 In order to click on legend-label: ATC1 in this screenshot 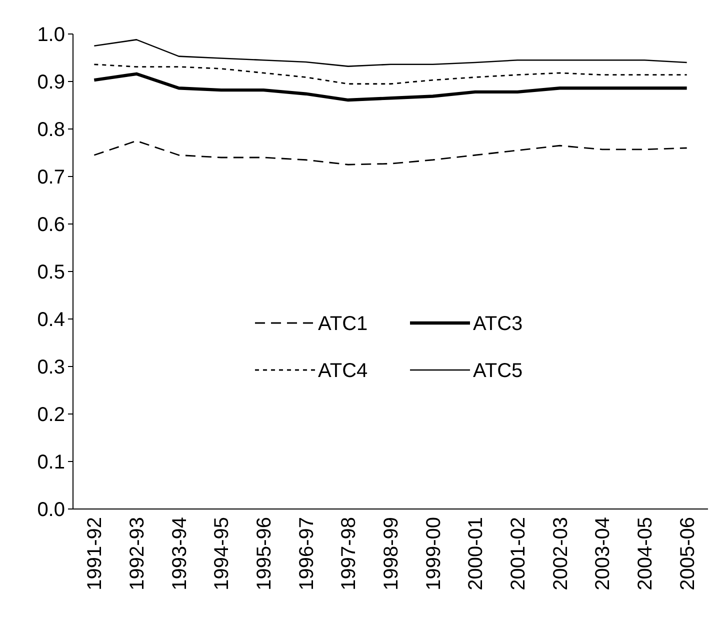, I will do `click(343, 324)`.